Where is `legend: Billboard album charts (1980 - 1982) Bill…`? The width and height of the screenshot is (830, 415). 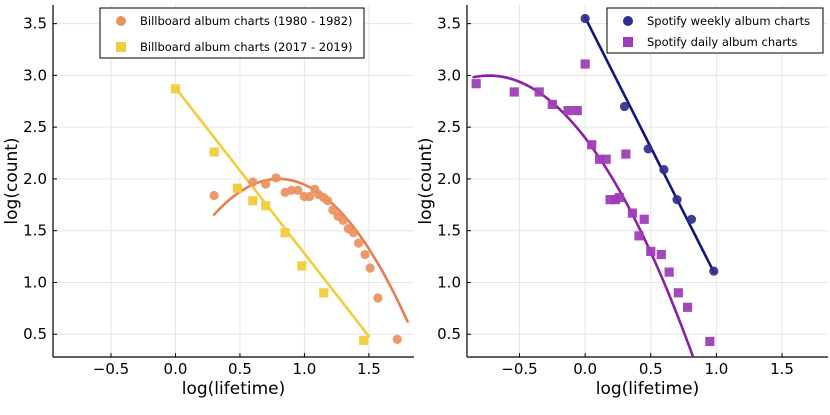
legend: Billboard album charts (1980 - 1982) Bill… is located at coordinates (232, 33).